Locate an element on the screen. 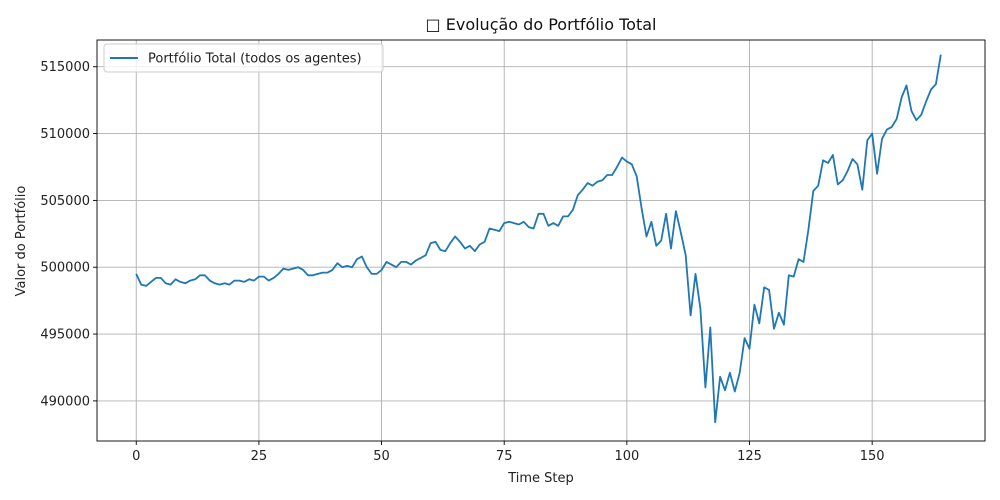 Image resolution: width=1000 pixels, height=500 pixels. y-tick-label: 505000 is located at coordinates (65, 201).